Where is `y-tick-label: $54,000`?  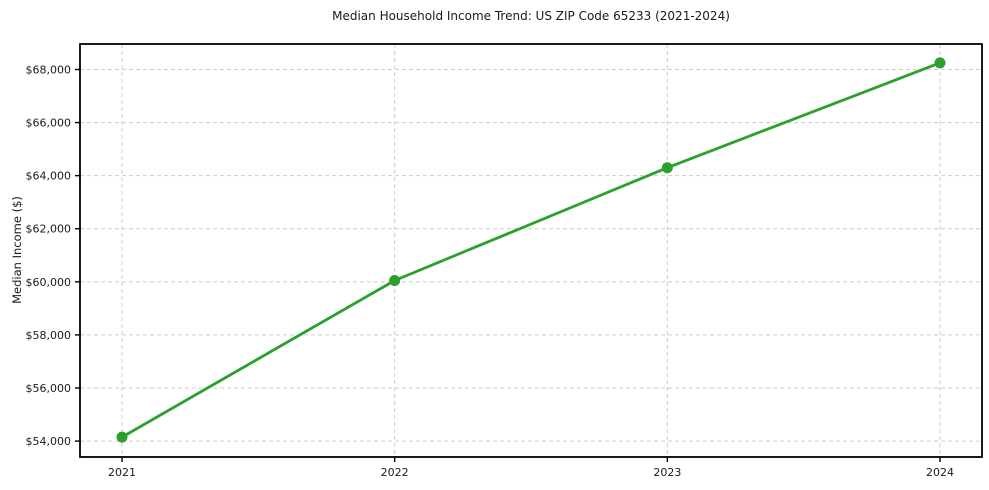 y-tick-label: $54,000 is located at coordinates (49, 441).